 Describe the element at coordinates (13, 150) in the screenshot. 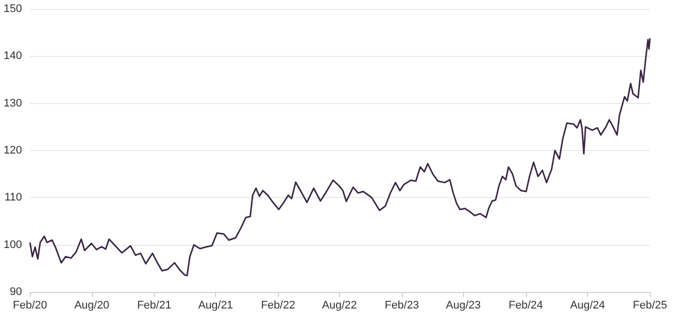

I see `y-tick-label: 120` at that location.